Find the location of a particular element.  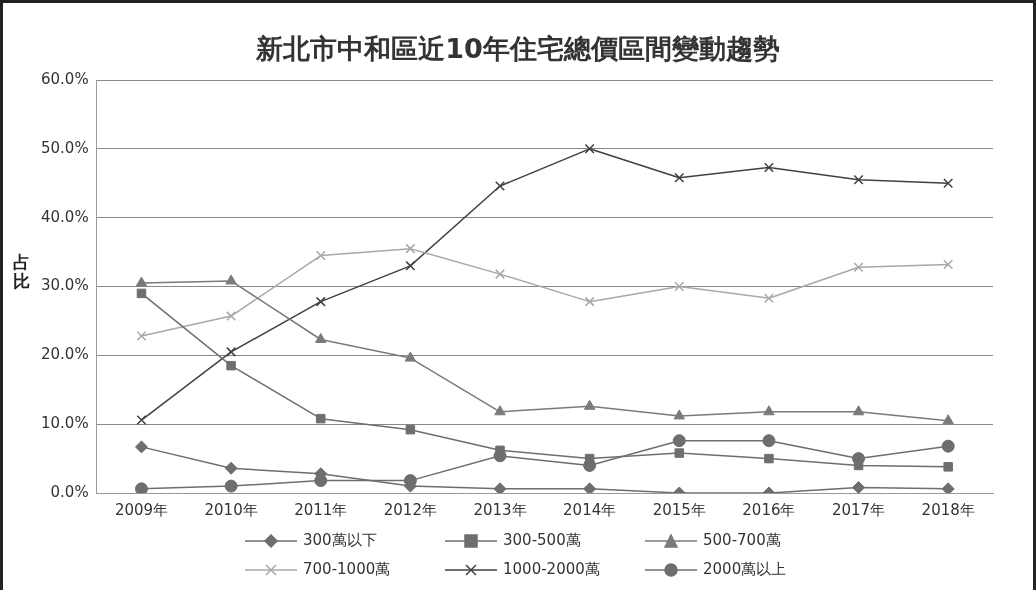

x-tick-label: 2010年 is located at coordinates (231, 509).